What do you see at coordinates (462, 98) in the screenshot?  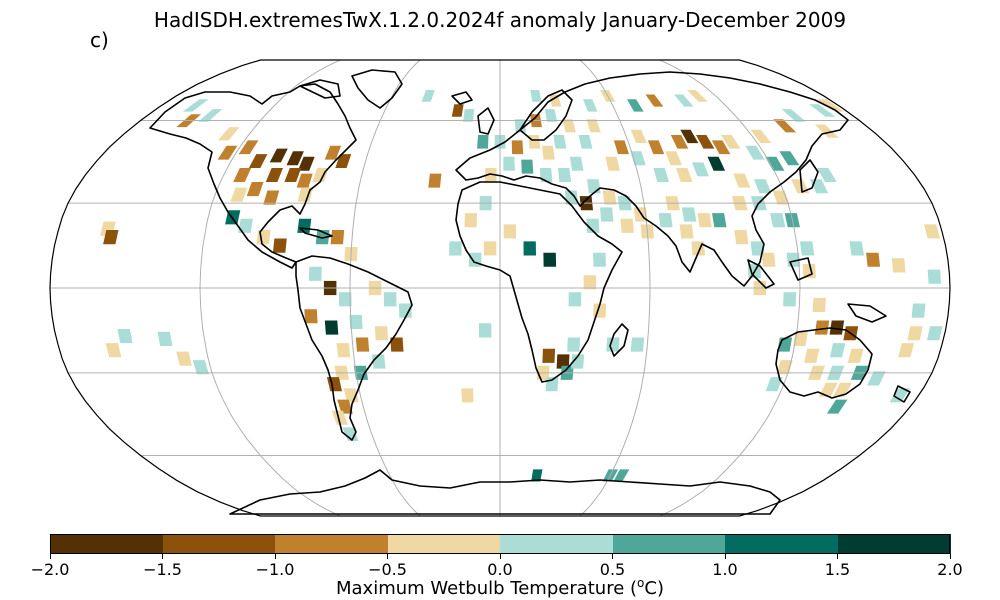 I see `coastline-iceland` at bounding box center [462, 98].